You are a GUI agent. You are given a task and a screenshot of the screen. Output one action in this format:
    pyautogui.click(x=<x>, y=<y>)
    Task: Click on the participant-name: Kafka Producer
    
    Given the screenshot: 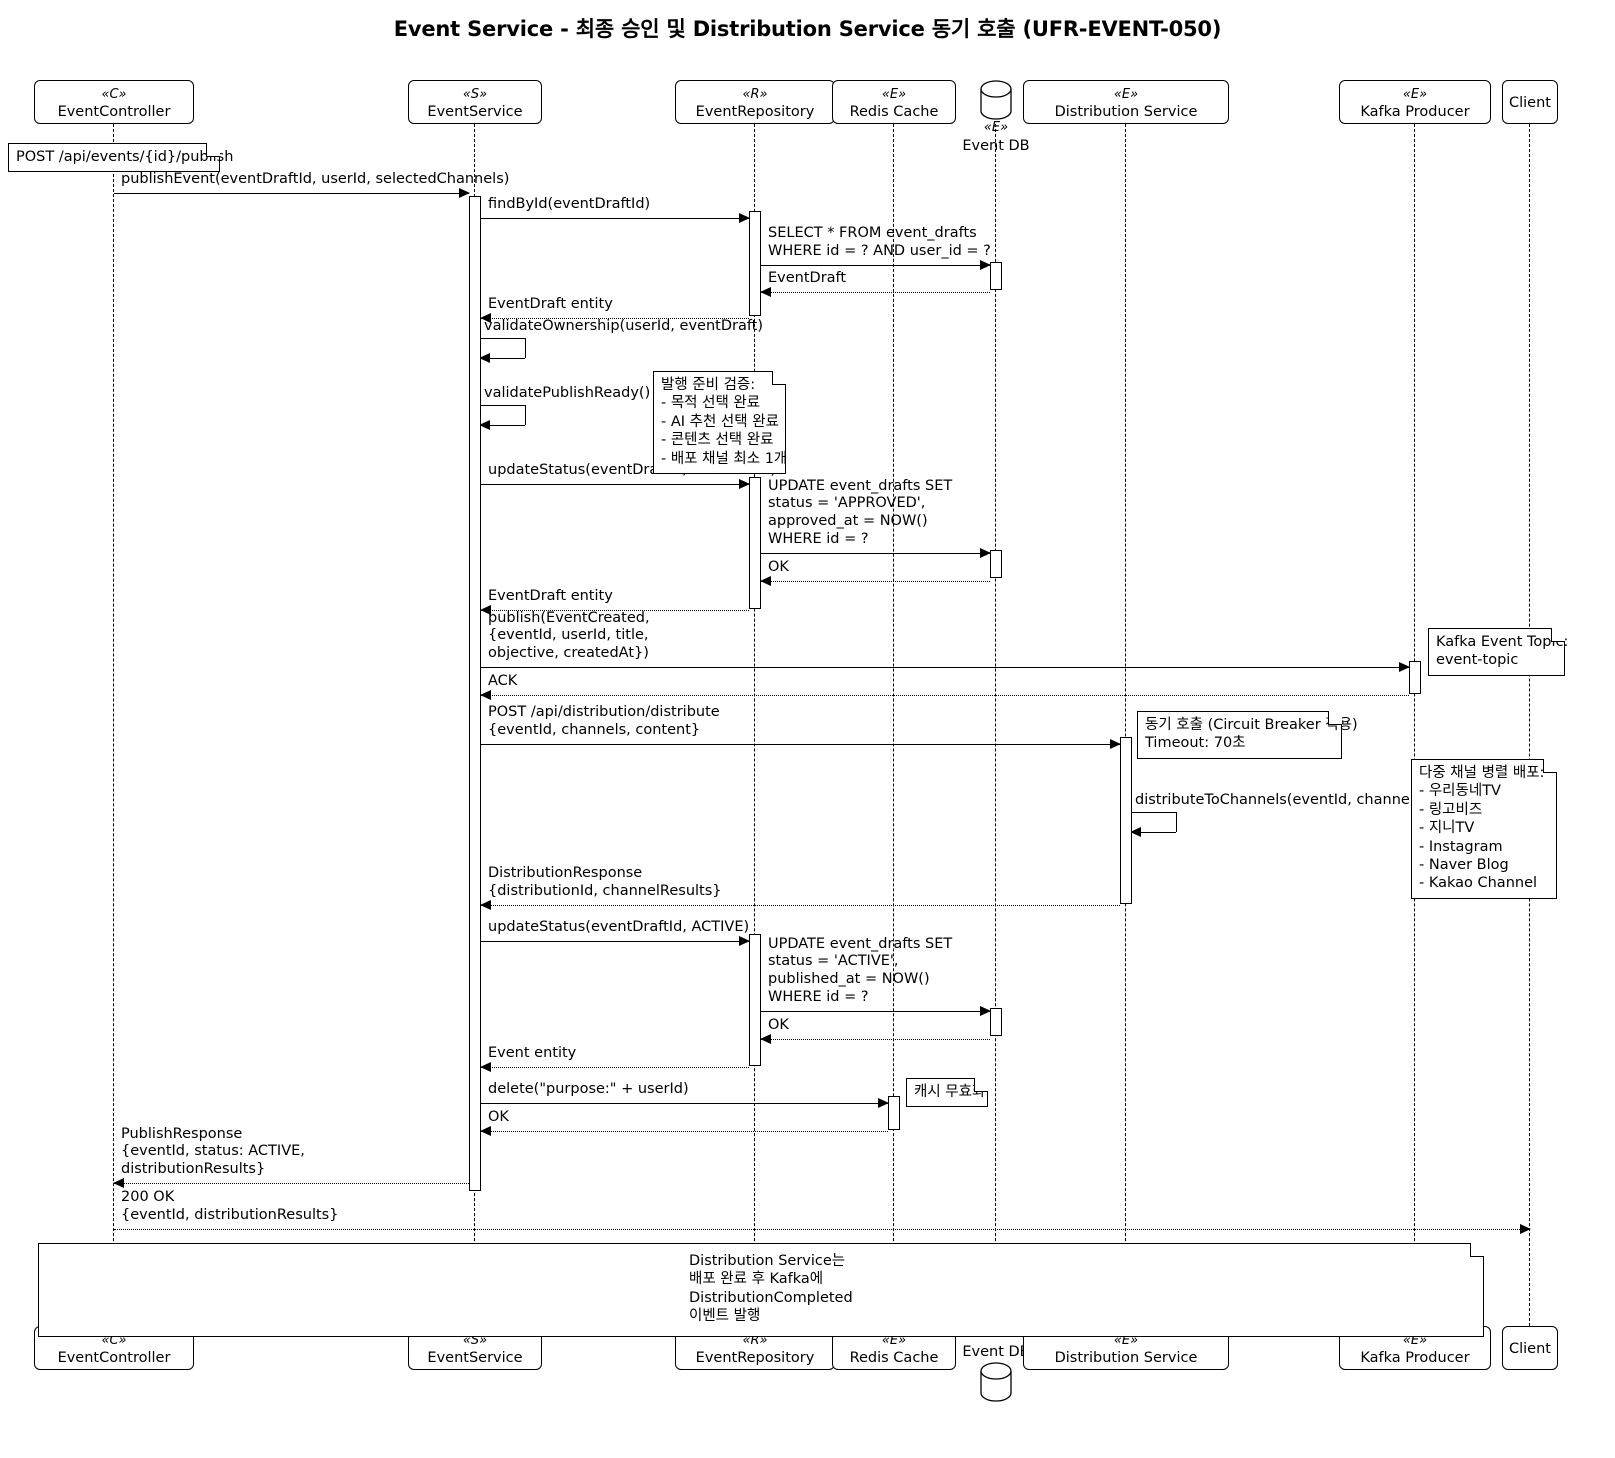 What is the action you would take?
    pyautogui.click(x=1415, y=112)
    